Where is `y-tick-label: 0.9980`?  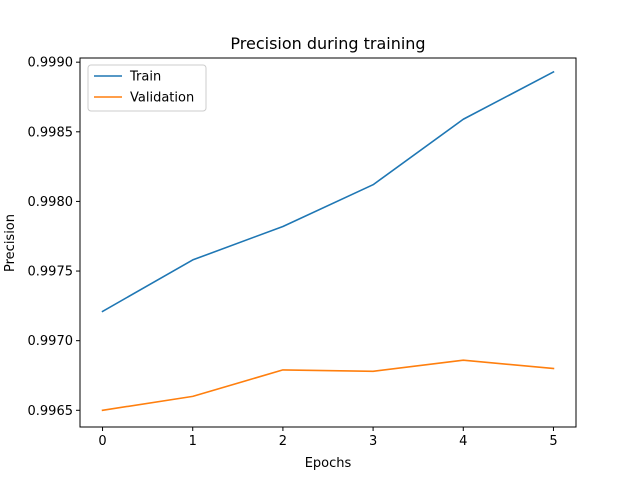 y-tick-label: 0.9980 is located at coordinates (51, 202).